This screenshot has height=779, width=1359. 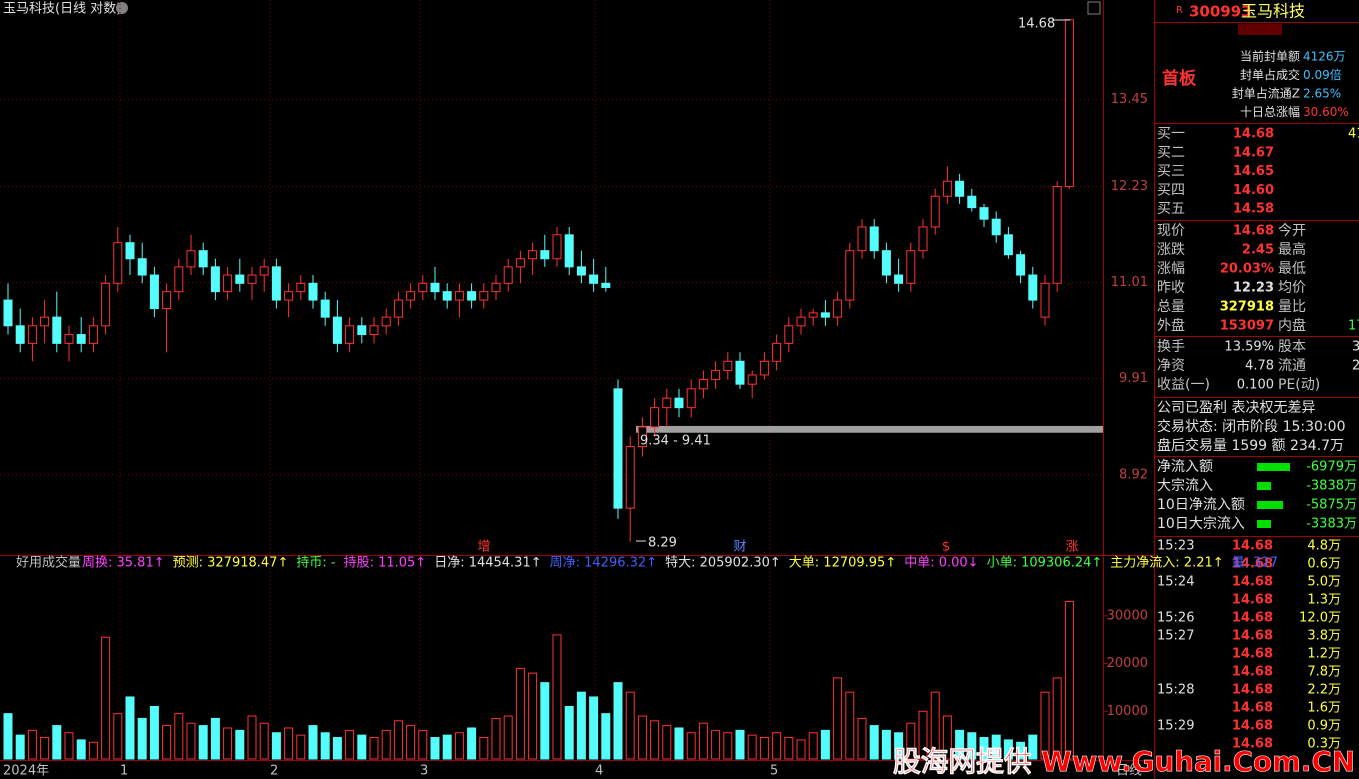 What do you see at coordinates (1320, 618) in the screenshot?
I see `tick-volume: 12.0万` at bounding box center [1320, 618].